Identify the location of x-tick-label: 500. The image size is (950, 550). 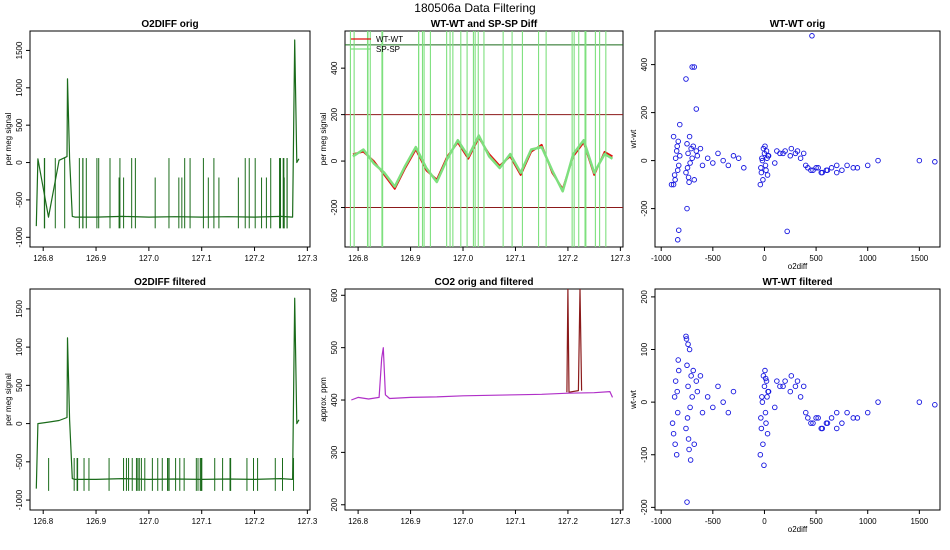
(816, 521).